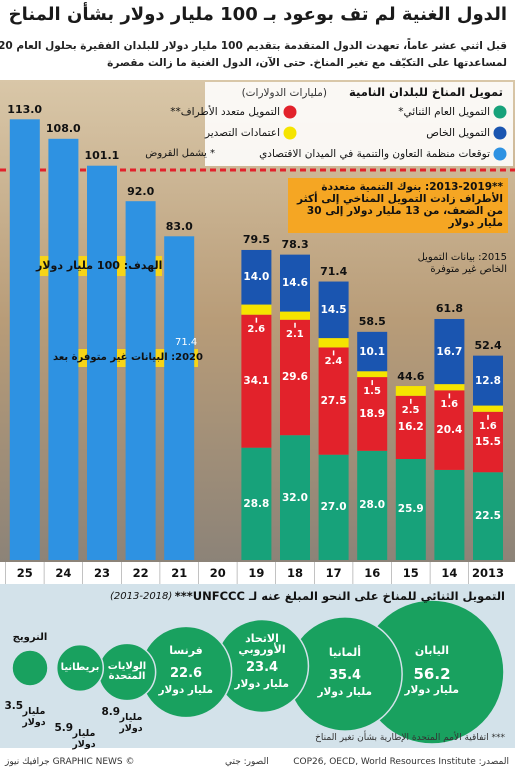 This screenshot has width=515, height=773. Describe the element at coordinates (295, 334) in the screenshot. I see `value-label: 2.1` at that location.